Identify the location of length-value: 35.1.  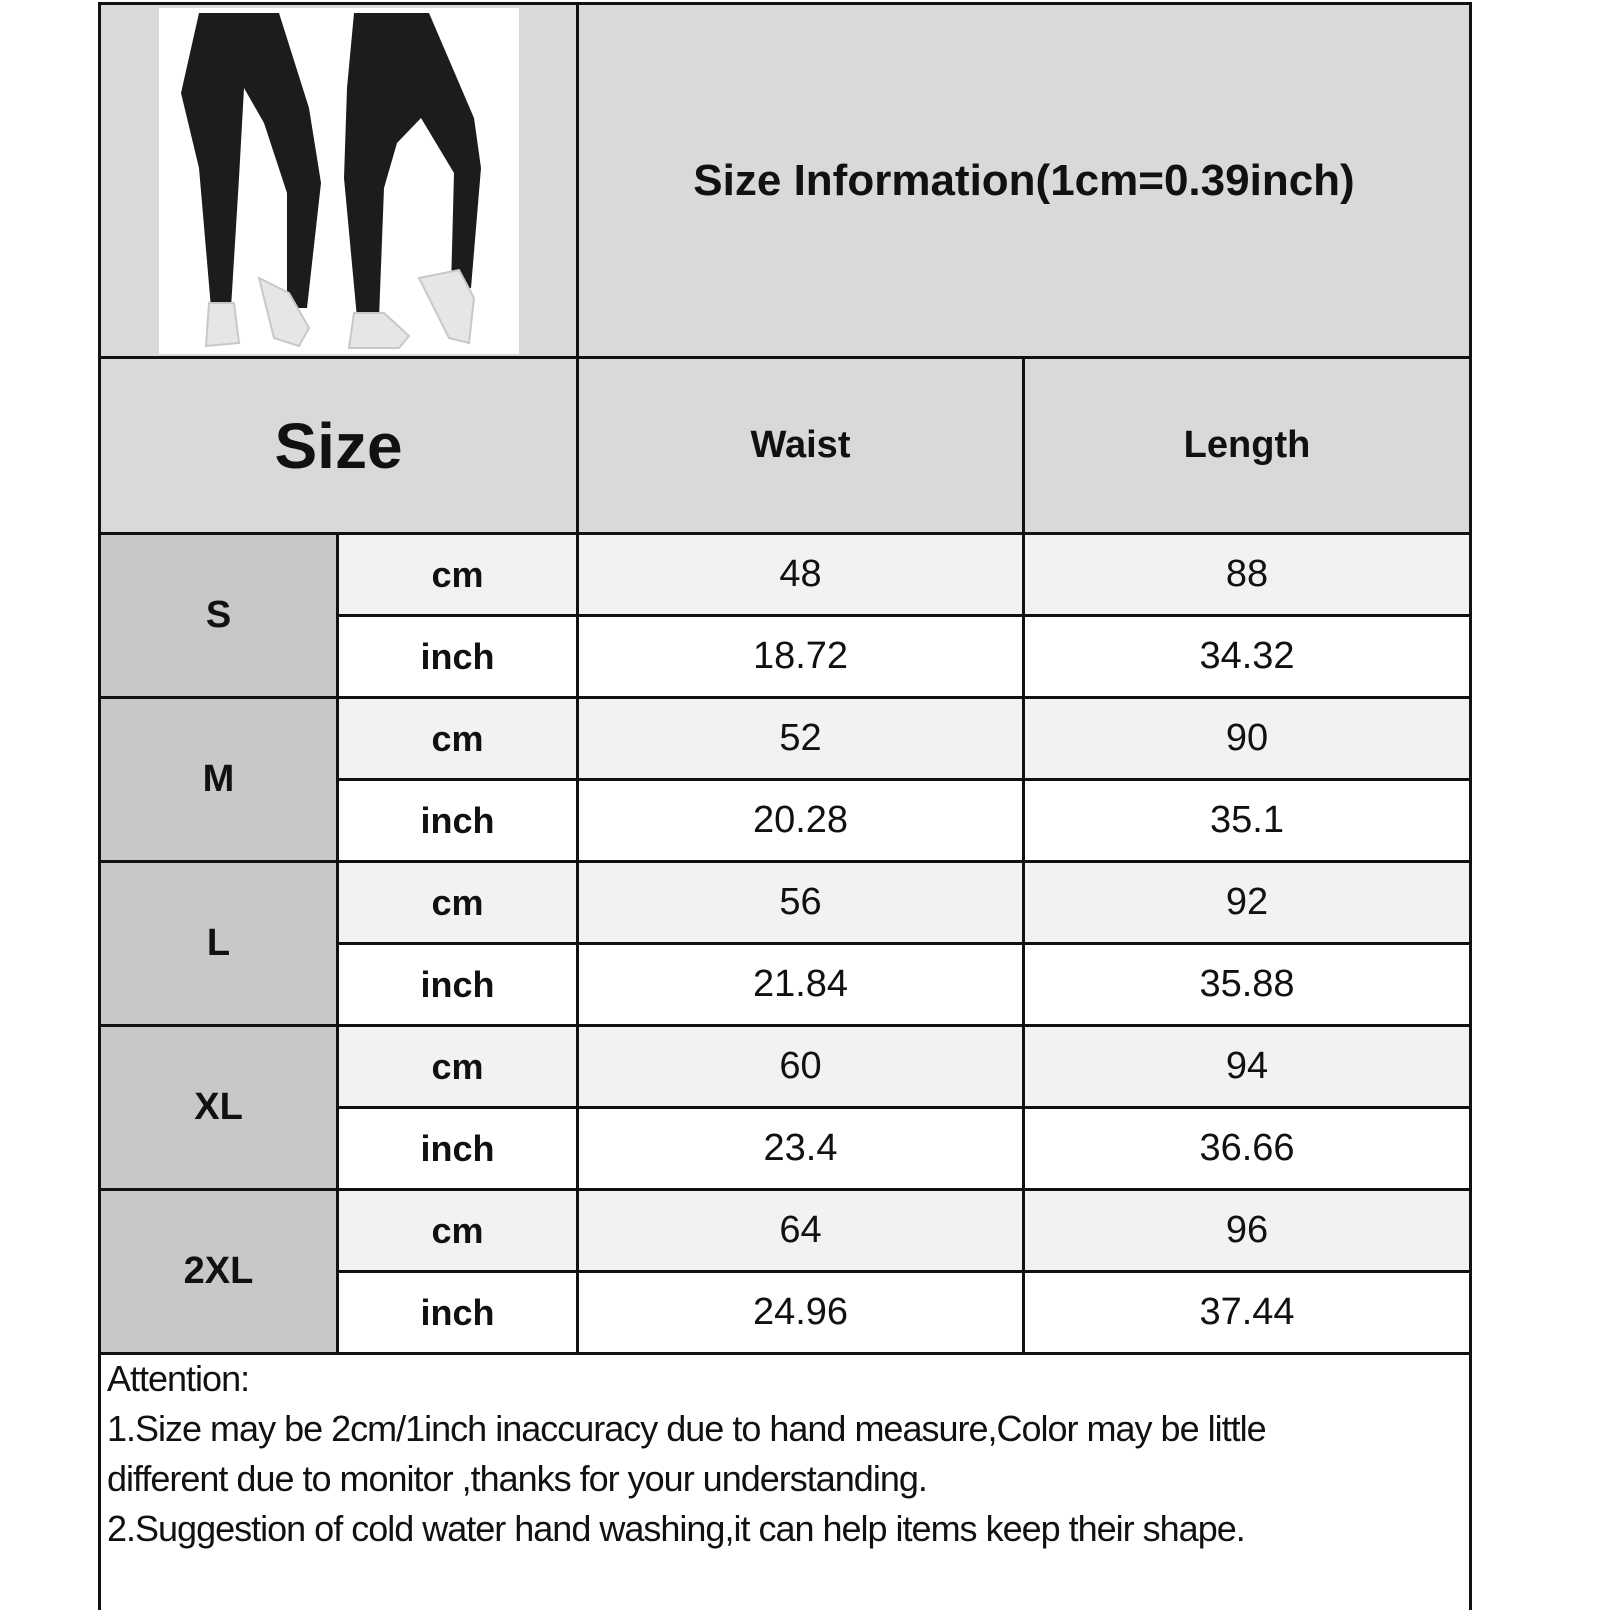
(1247, 820).